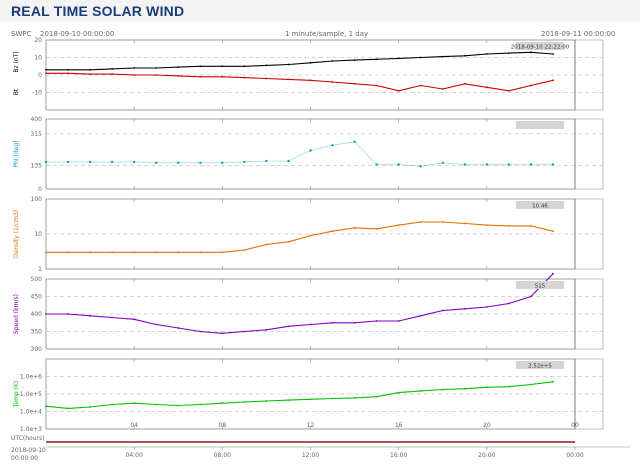 The image size is (640, 468). What do you see at coordinates (310, 455) in the screenshot?
I see `bottom-axis-tick-label: 12:00` at bounding box center [310, 455].